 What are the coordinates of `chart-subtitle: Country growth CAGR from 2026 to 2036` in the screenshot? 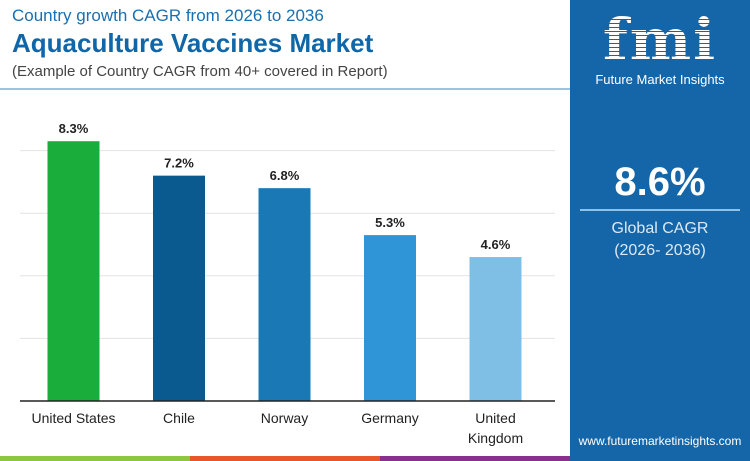 It's located at (168, 15).